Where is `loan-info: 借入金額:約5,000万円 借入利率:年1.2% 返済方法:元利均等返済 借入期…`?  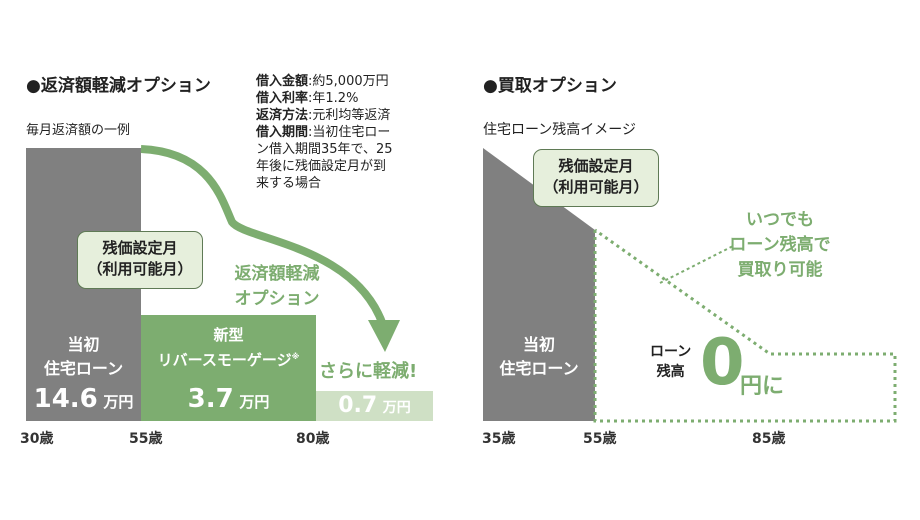
loan-info: 借入金額:約5,000万円 借入利率:年1.2% 返済方法:元利均等返済 借入期… is located at coordinates (356, 132).